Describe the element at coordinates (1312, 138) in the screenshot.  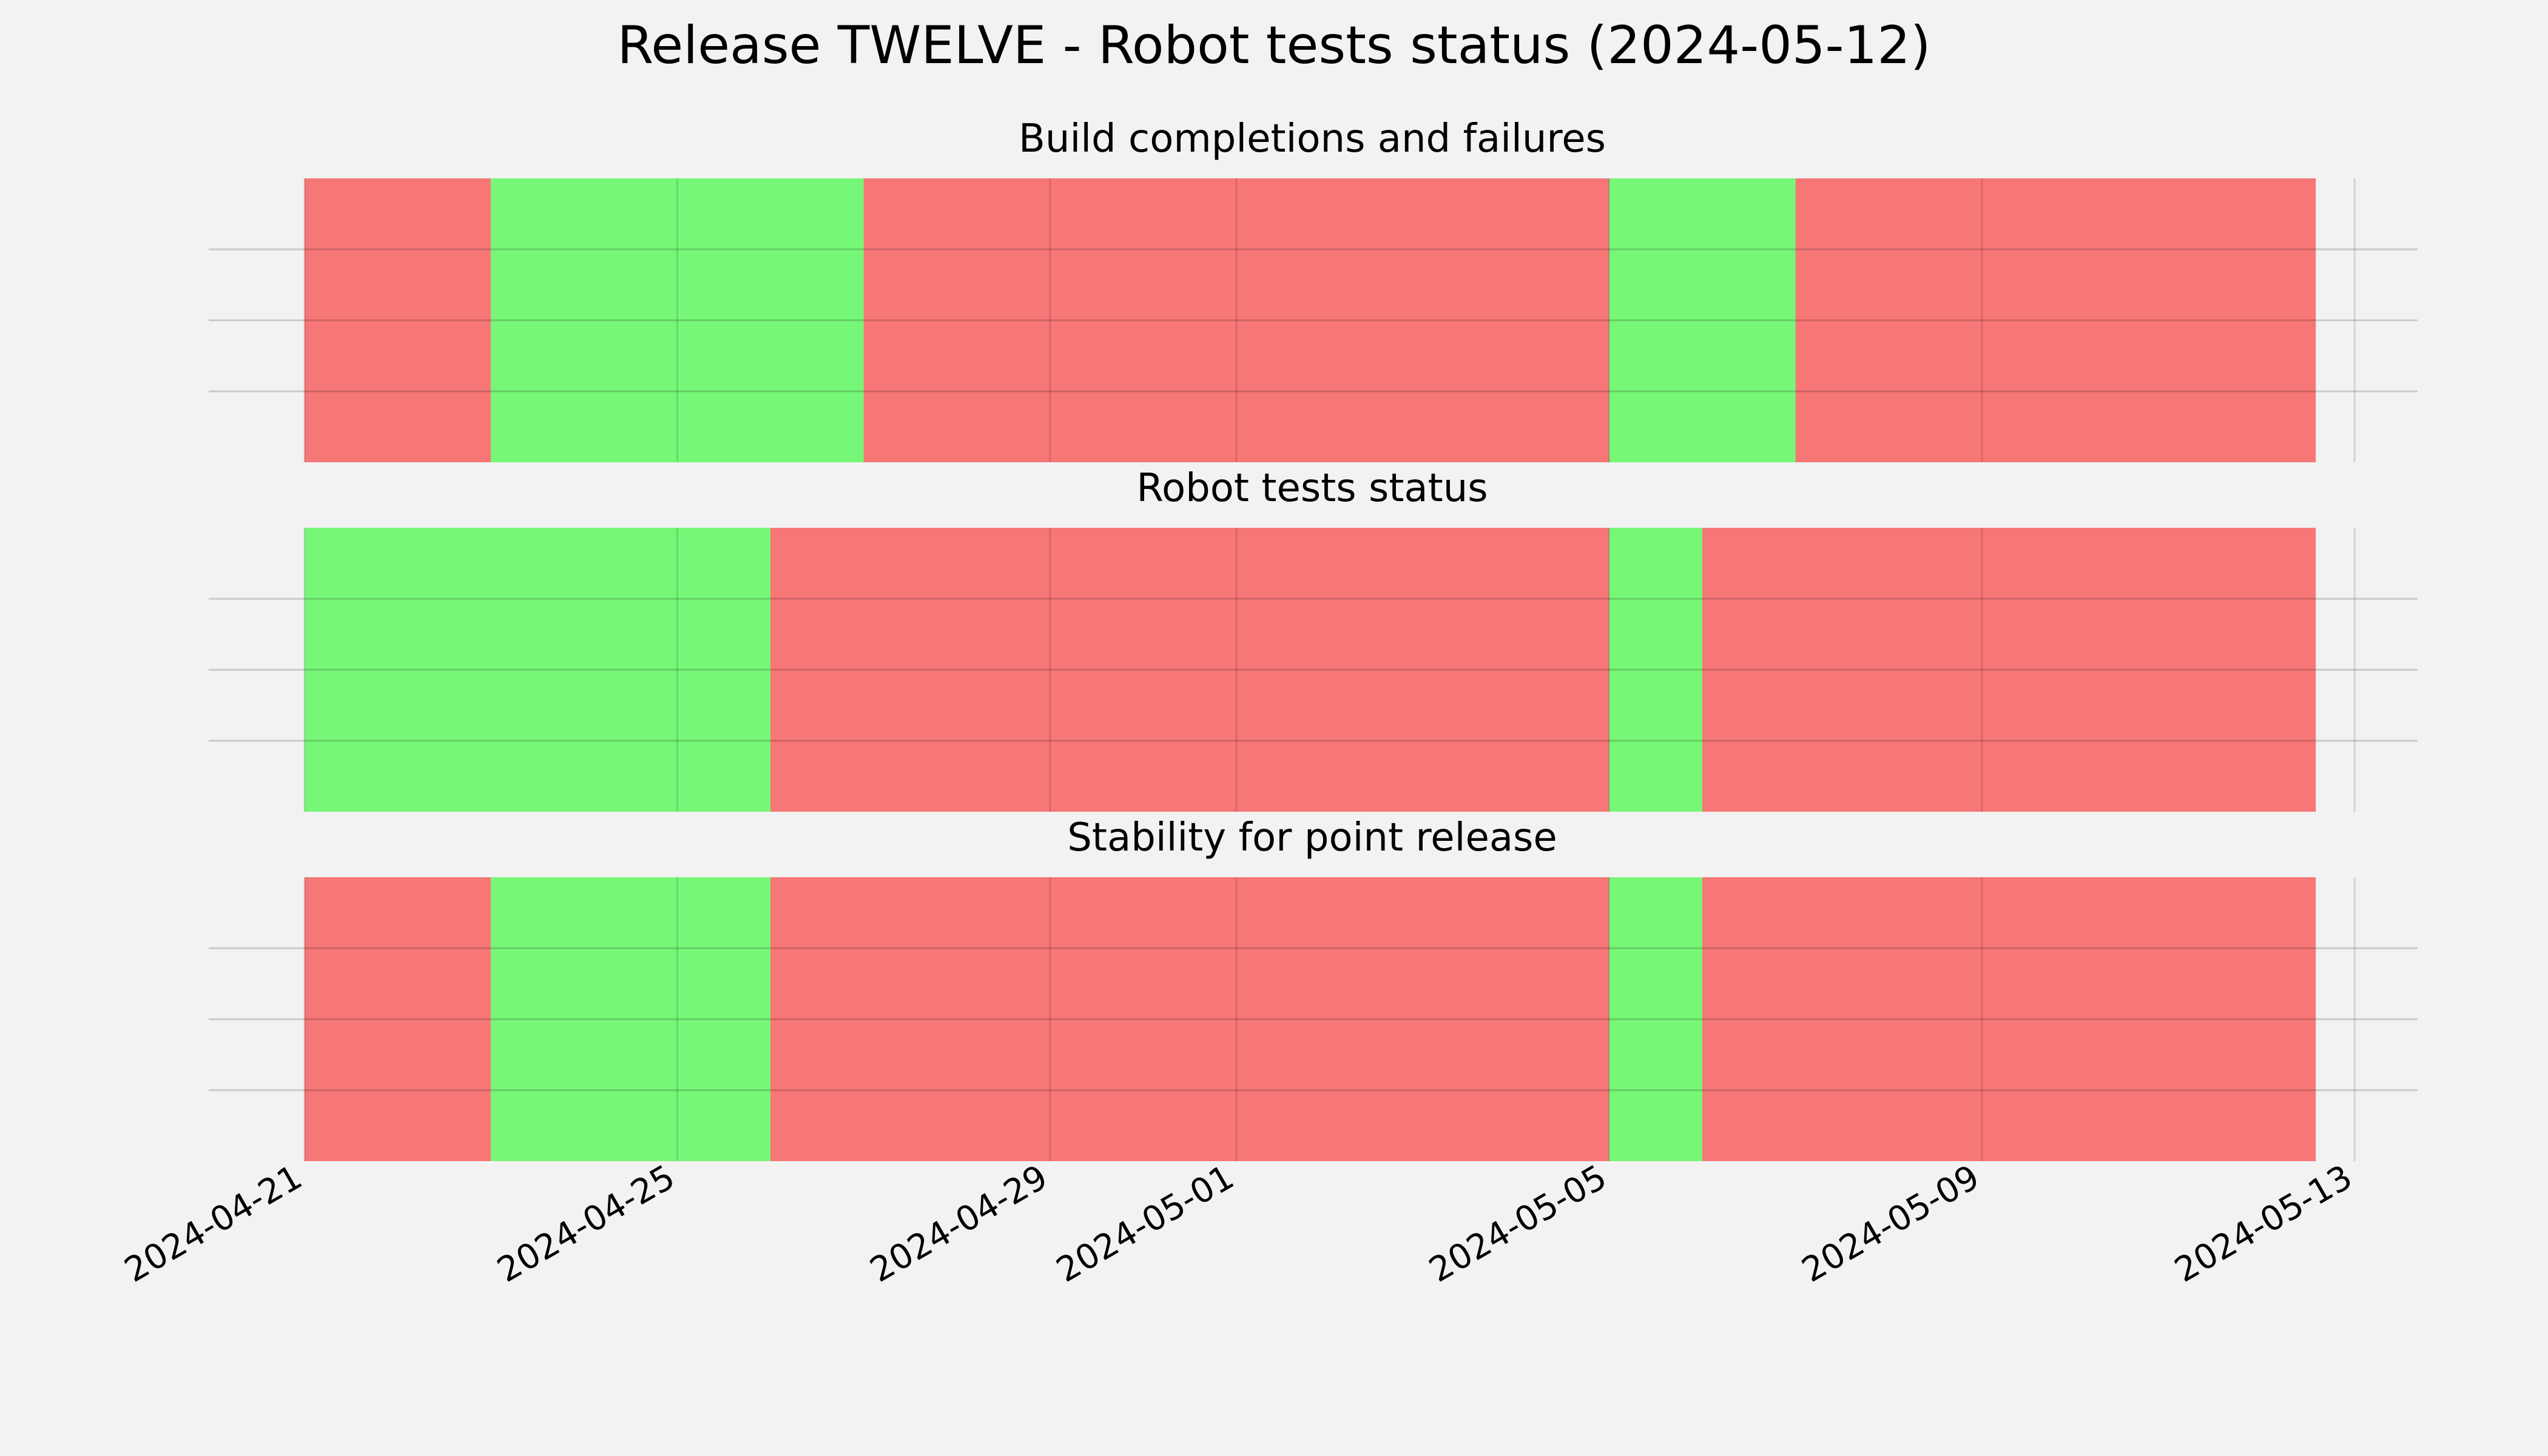
I see `panel-title: Build completions and failures` at that location.